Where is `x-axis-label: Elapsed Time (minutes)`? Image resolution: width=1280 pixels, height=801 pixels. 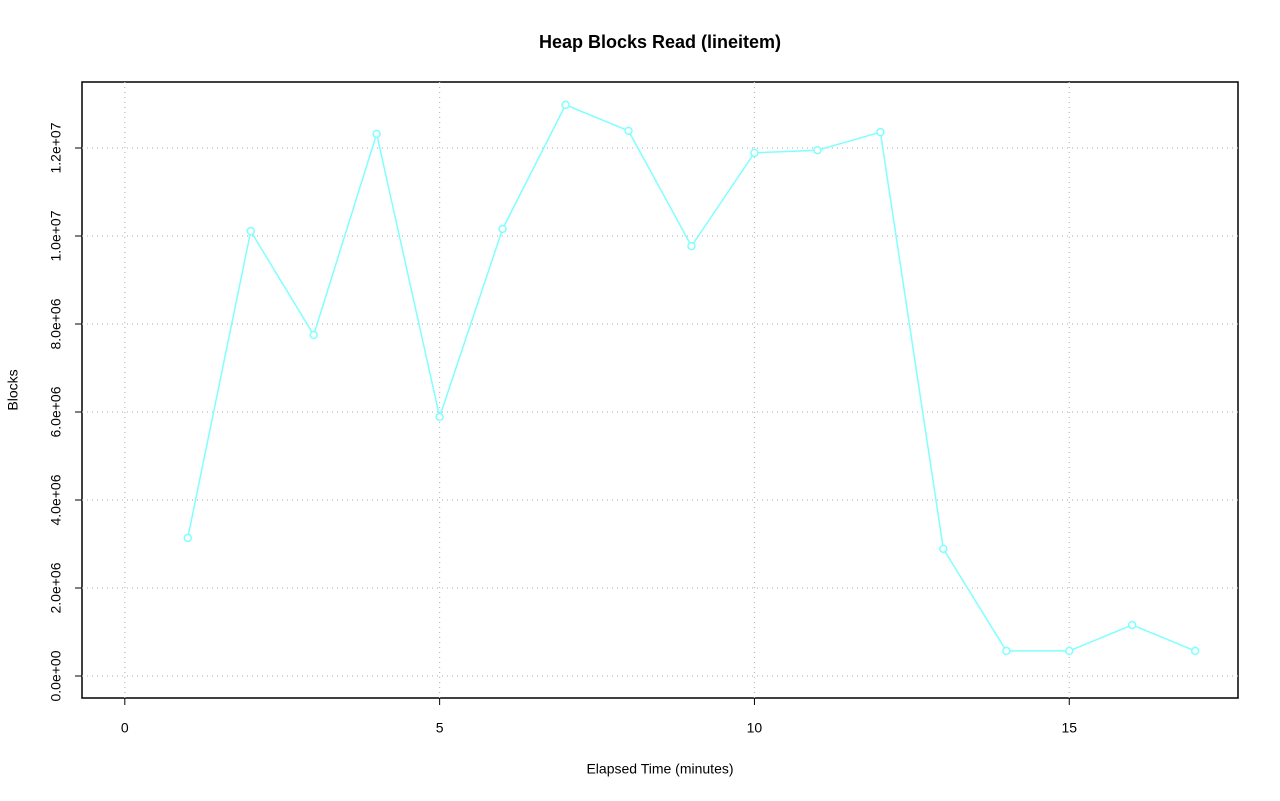
x-axis-label: Elapsed Time (minutes) is located at coordinates (659, 769).